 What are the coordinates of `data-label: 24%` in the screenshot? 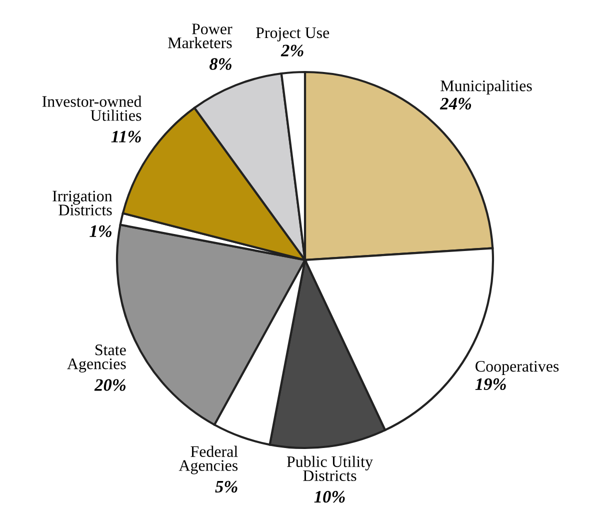 It's located at (456, 104).